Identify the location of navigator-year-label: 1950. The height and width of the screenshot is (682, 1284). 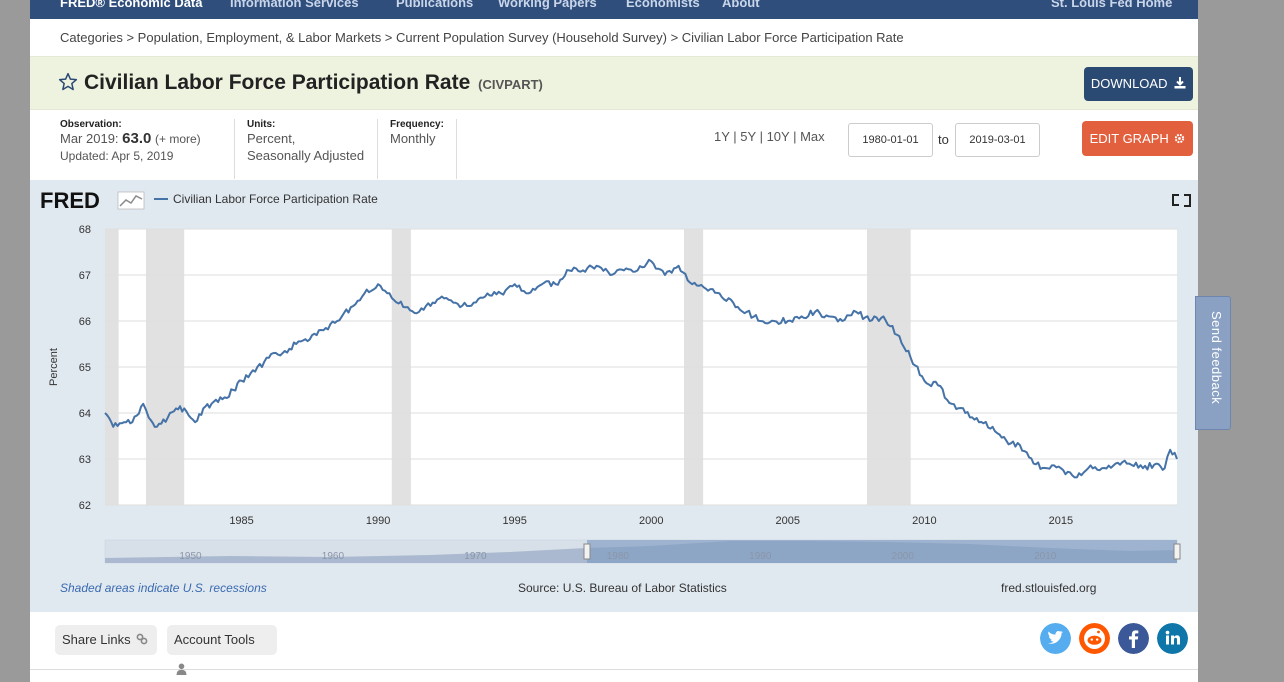
(190, 556).